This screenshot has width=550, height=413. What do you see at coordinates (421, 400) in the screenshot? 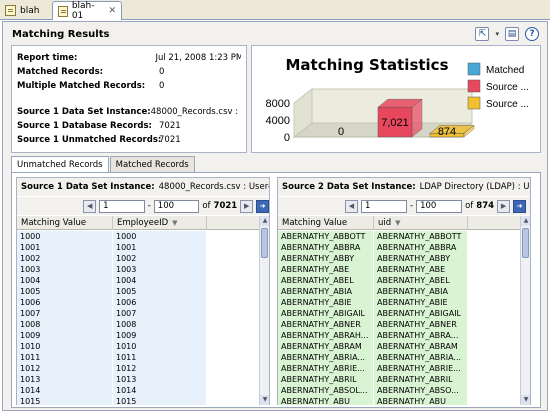
I see `table-cell: ABERNATHY_ABU` at bounding box center [421, 400].